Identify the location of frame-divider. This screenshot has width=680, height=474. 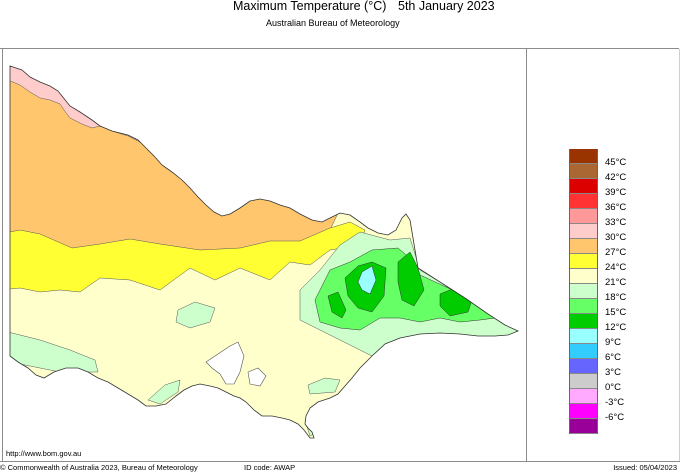
(526, 255).